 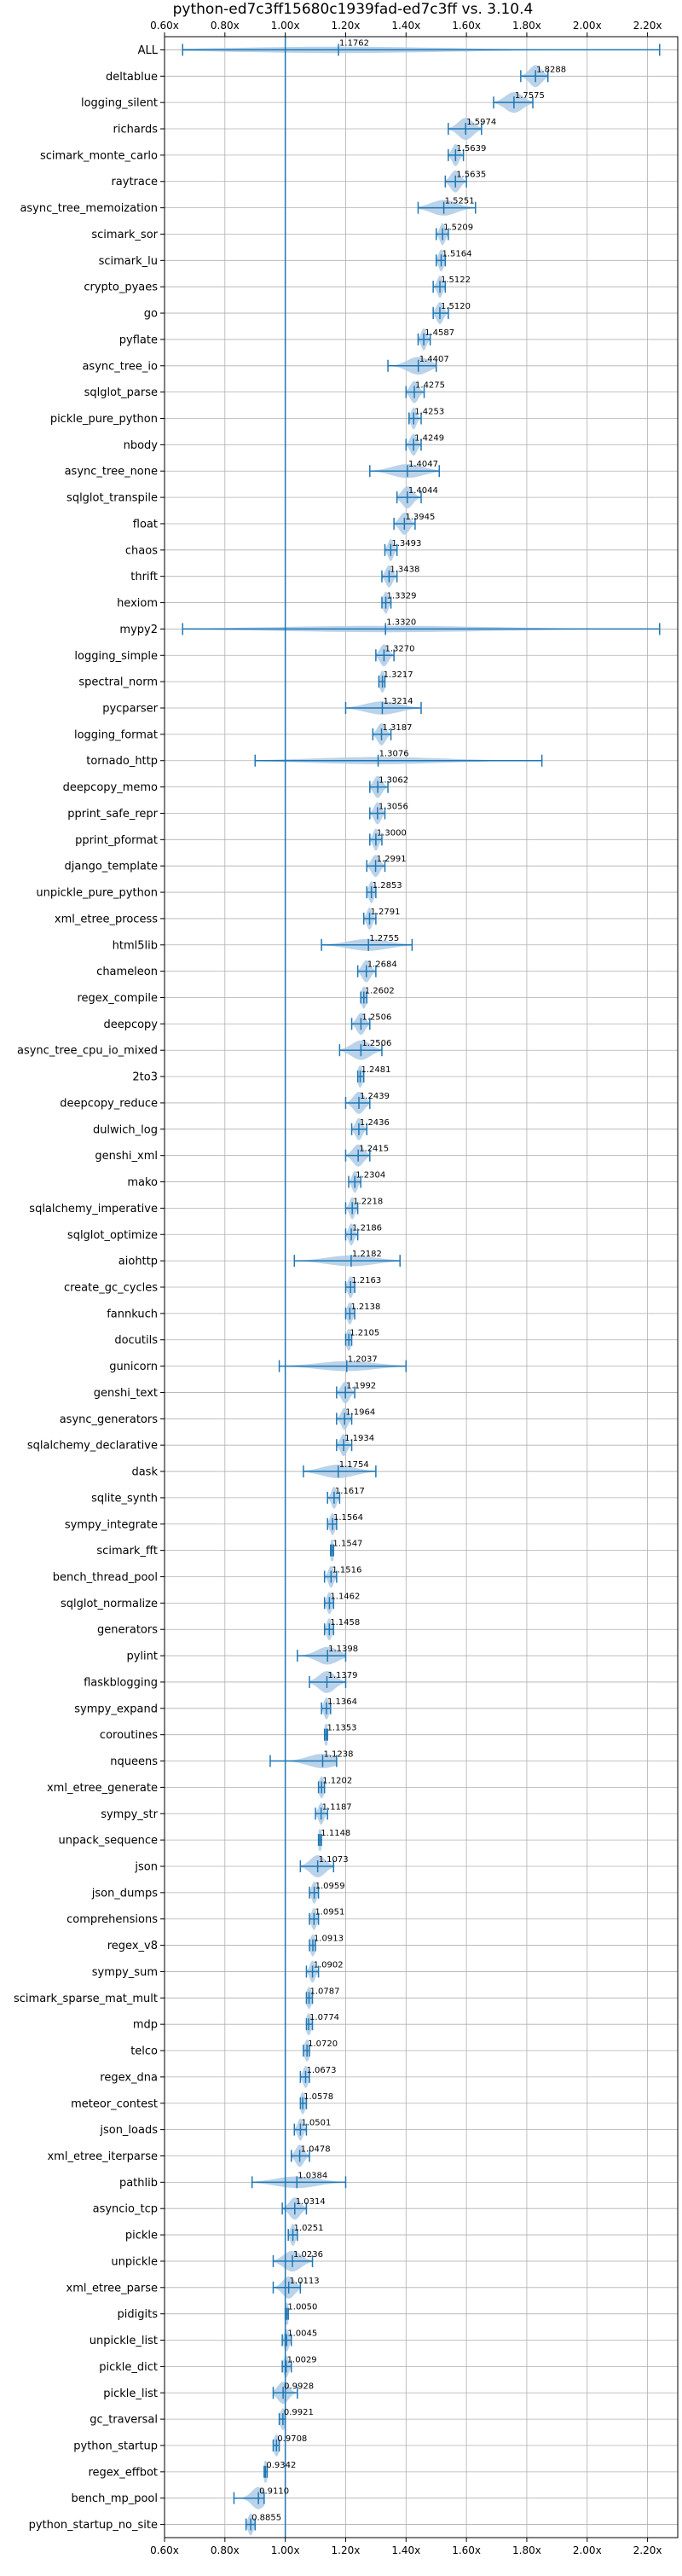 What do you see at coordinates (392, 859) in the screenshot?
I see `value-label-31: 1.2991` at bounding box center [392, 859].